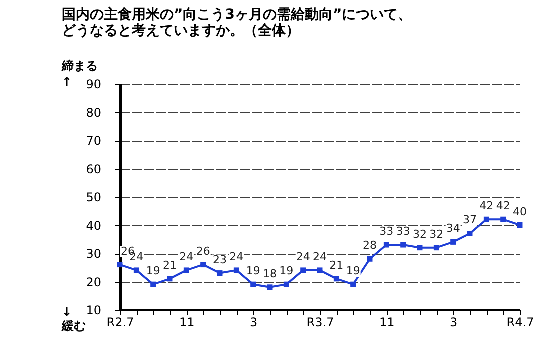  What do you see at coordinates (94, 85) in the screenshot?
I see `y-tick-label: 90` at bounding box center [94, 85].